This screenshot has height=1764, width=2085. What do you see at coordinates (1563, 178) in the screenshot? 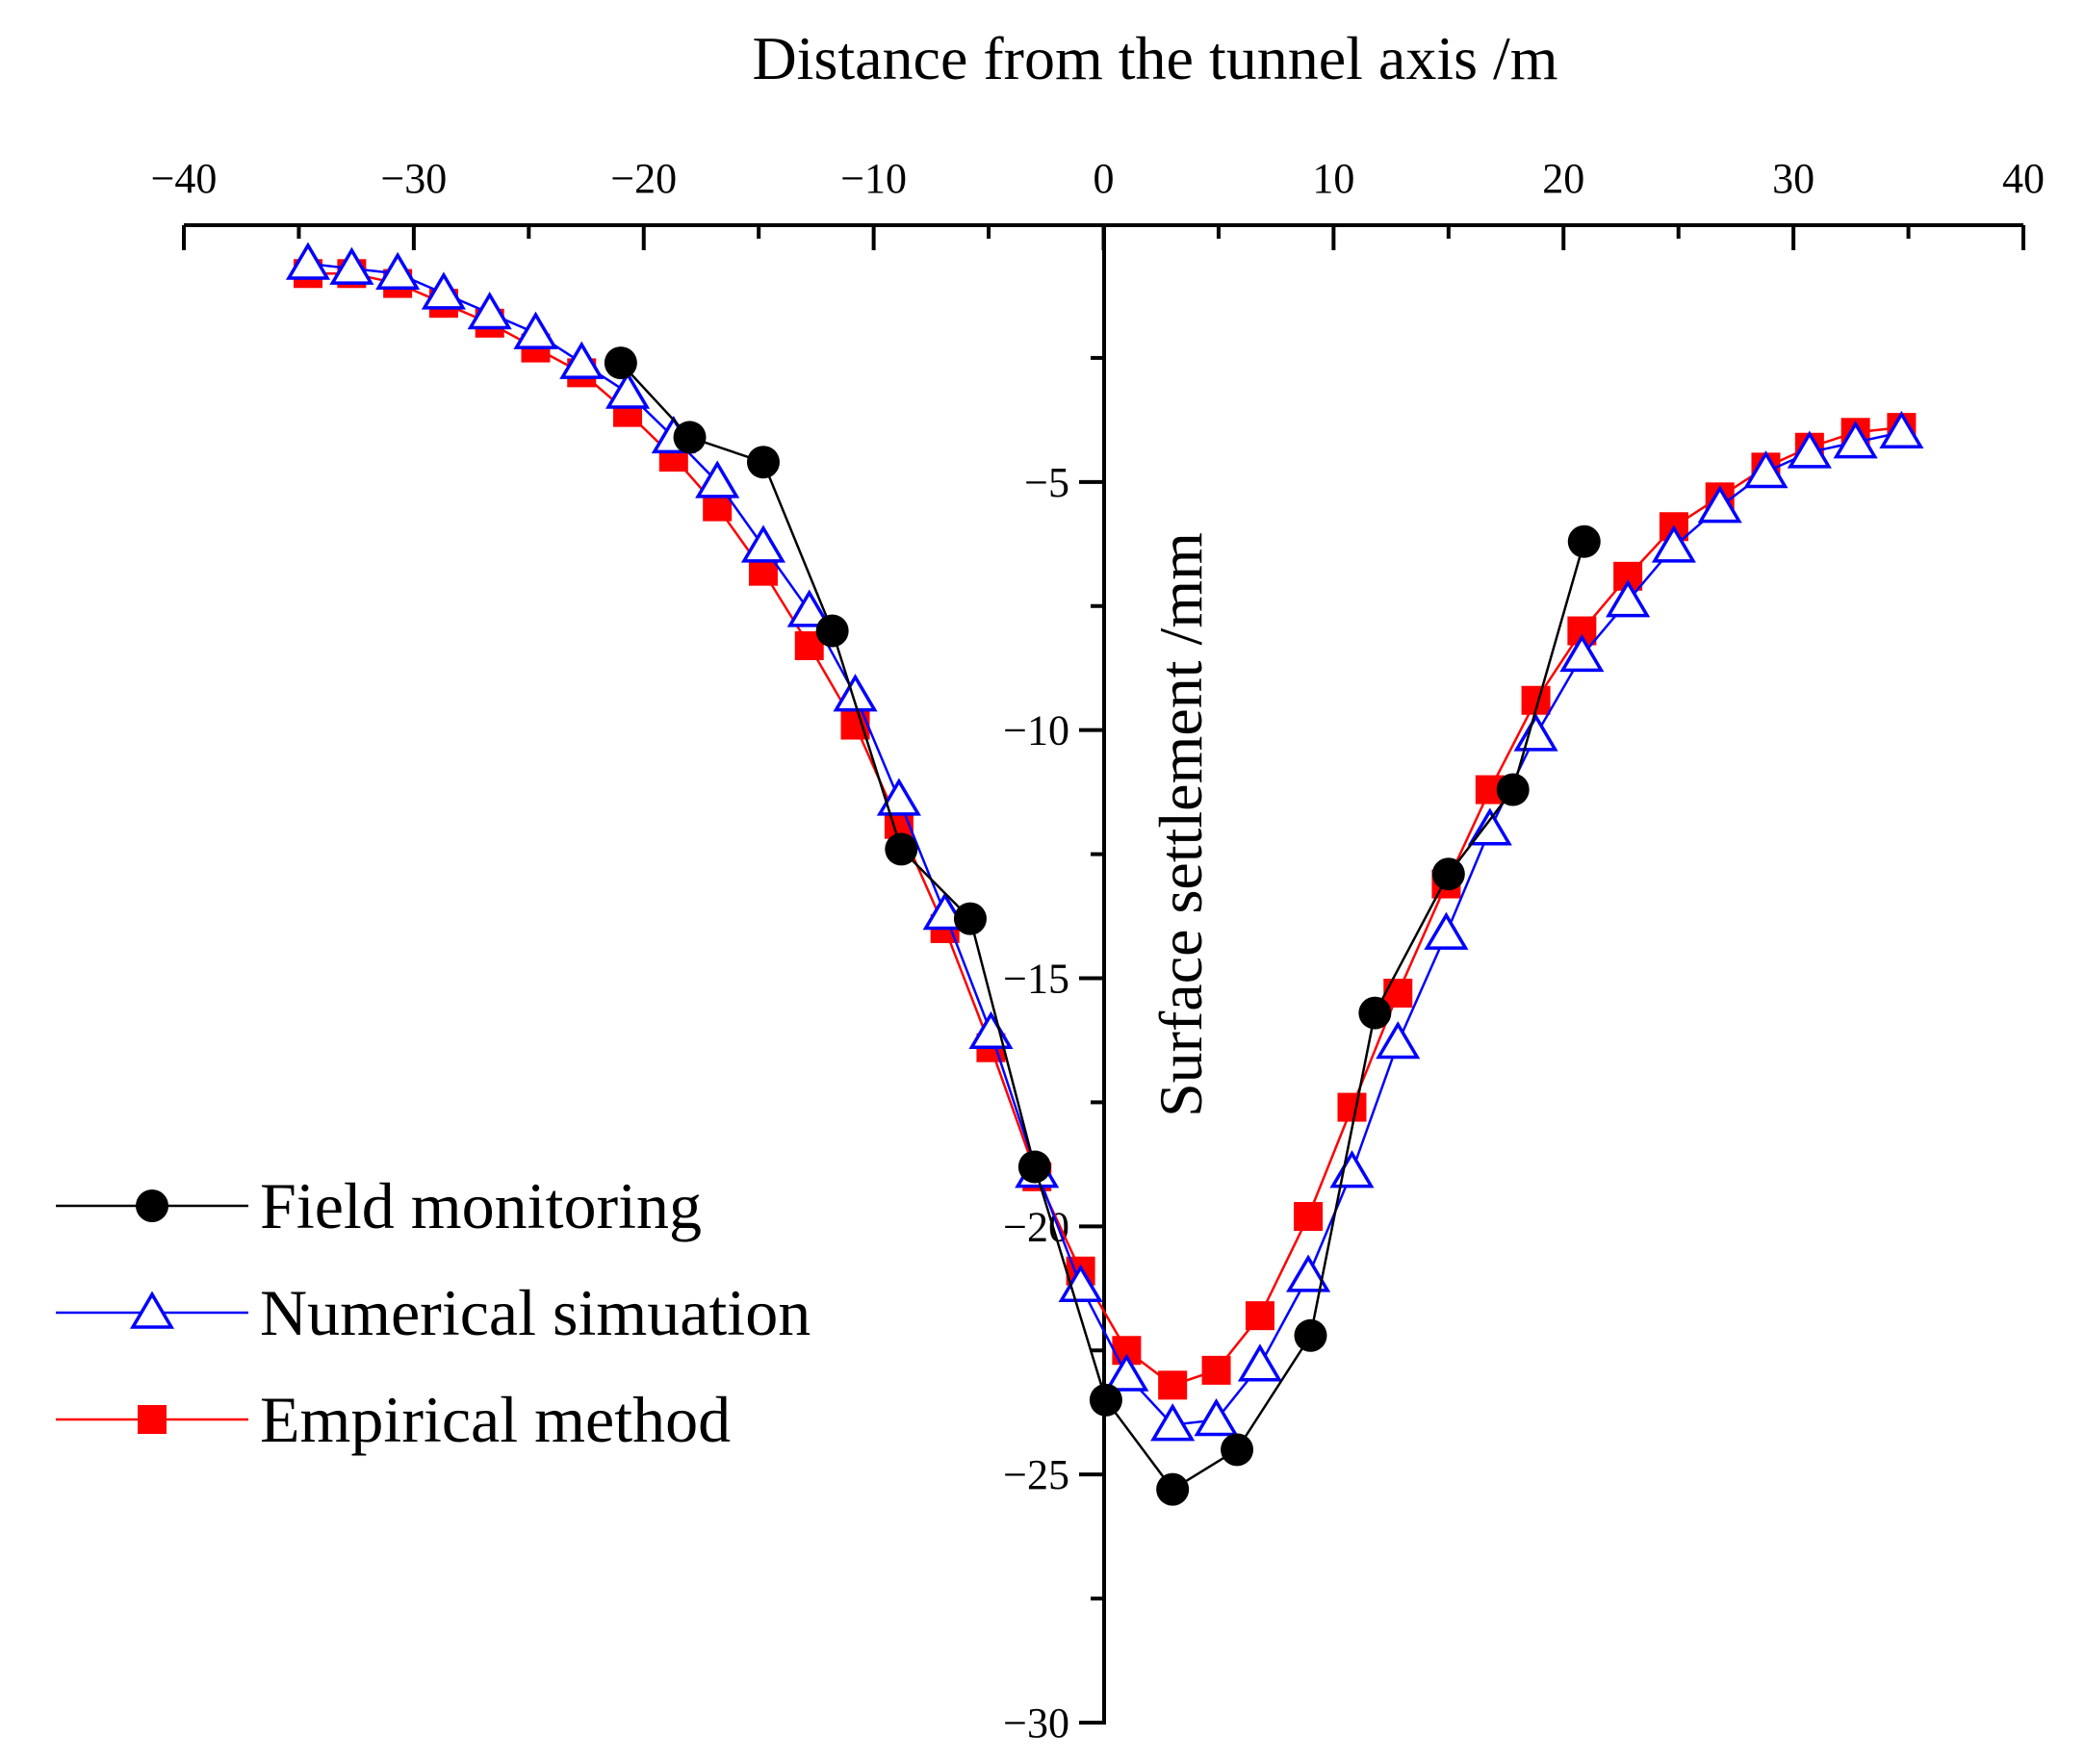
I see `x-tick-label: 20` at bounding box center [1563, 178].